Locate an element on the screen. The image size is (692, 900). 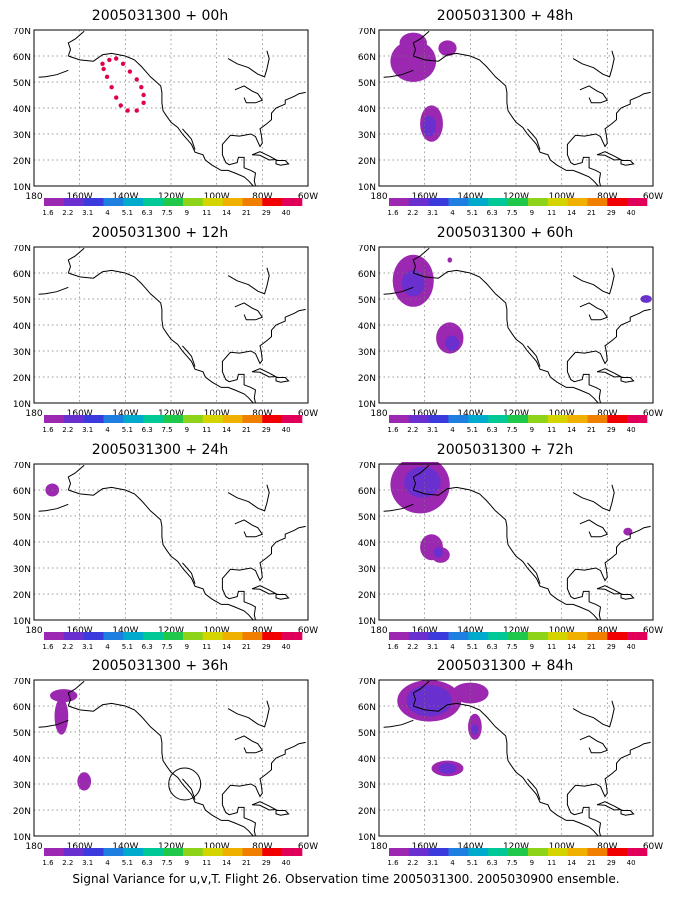
lon-tick-label: 120W is located at coordinates (171, 631).